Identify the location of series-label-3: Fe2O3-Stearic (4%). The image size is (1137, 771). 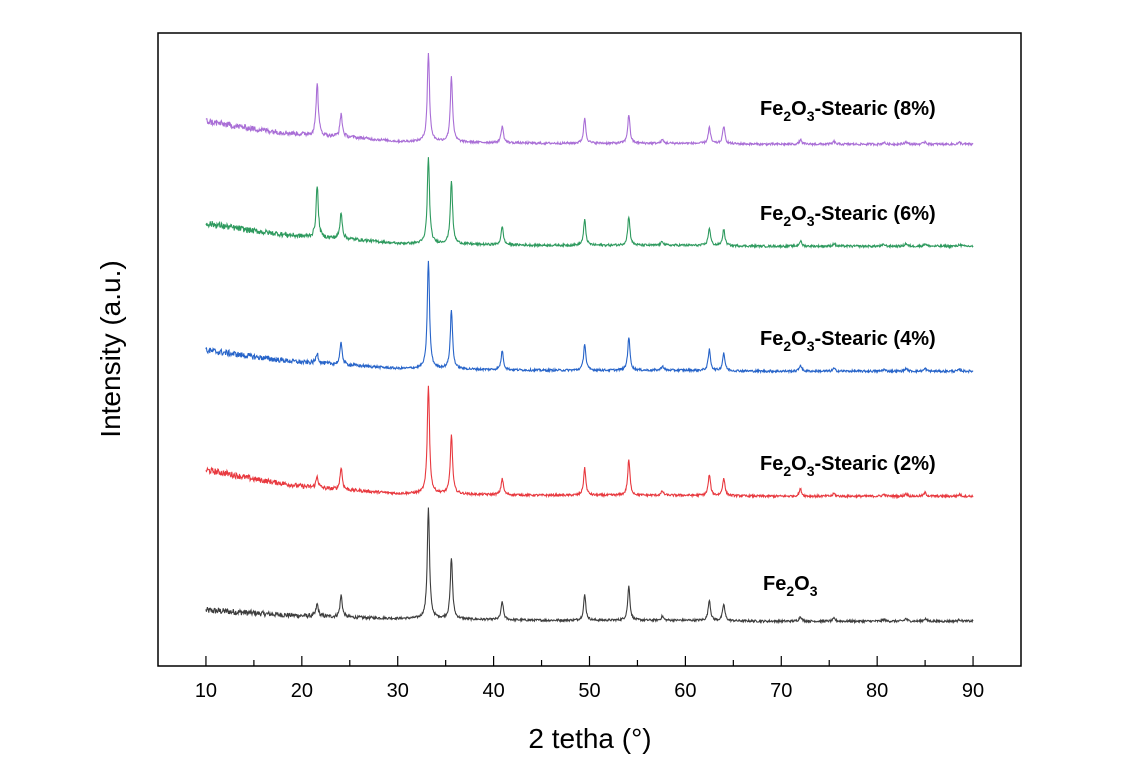
(848, 341).